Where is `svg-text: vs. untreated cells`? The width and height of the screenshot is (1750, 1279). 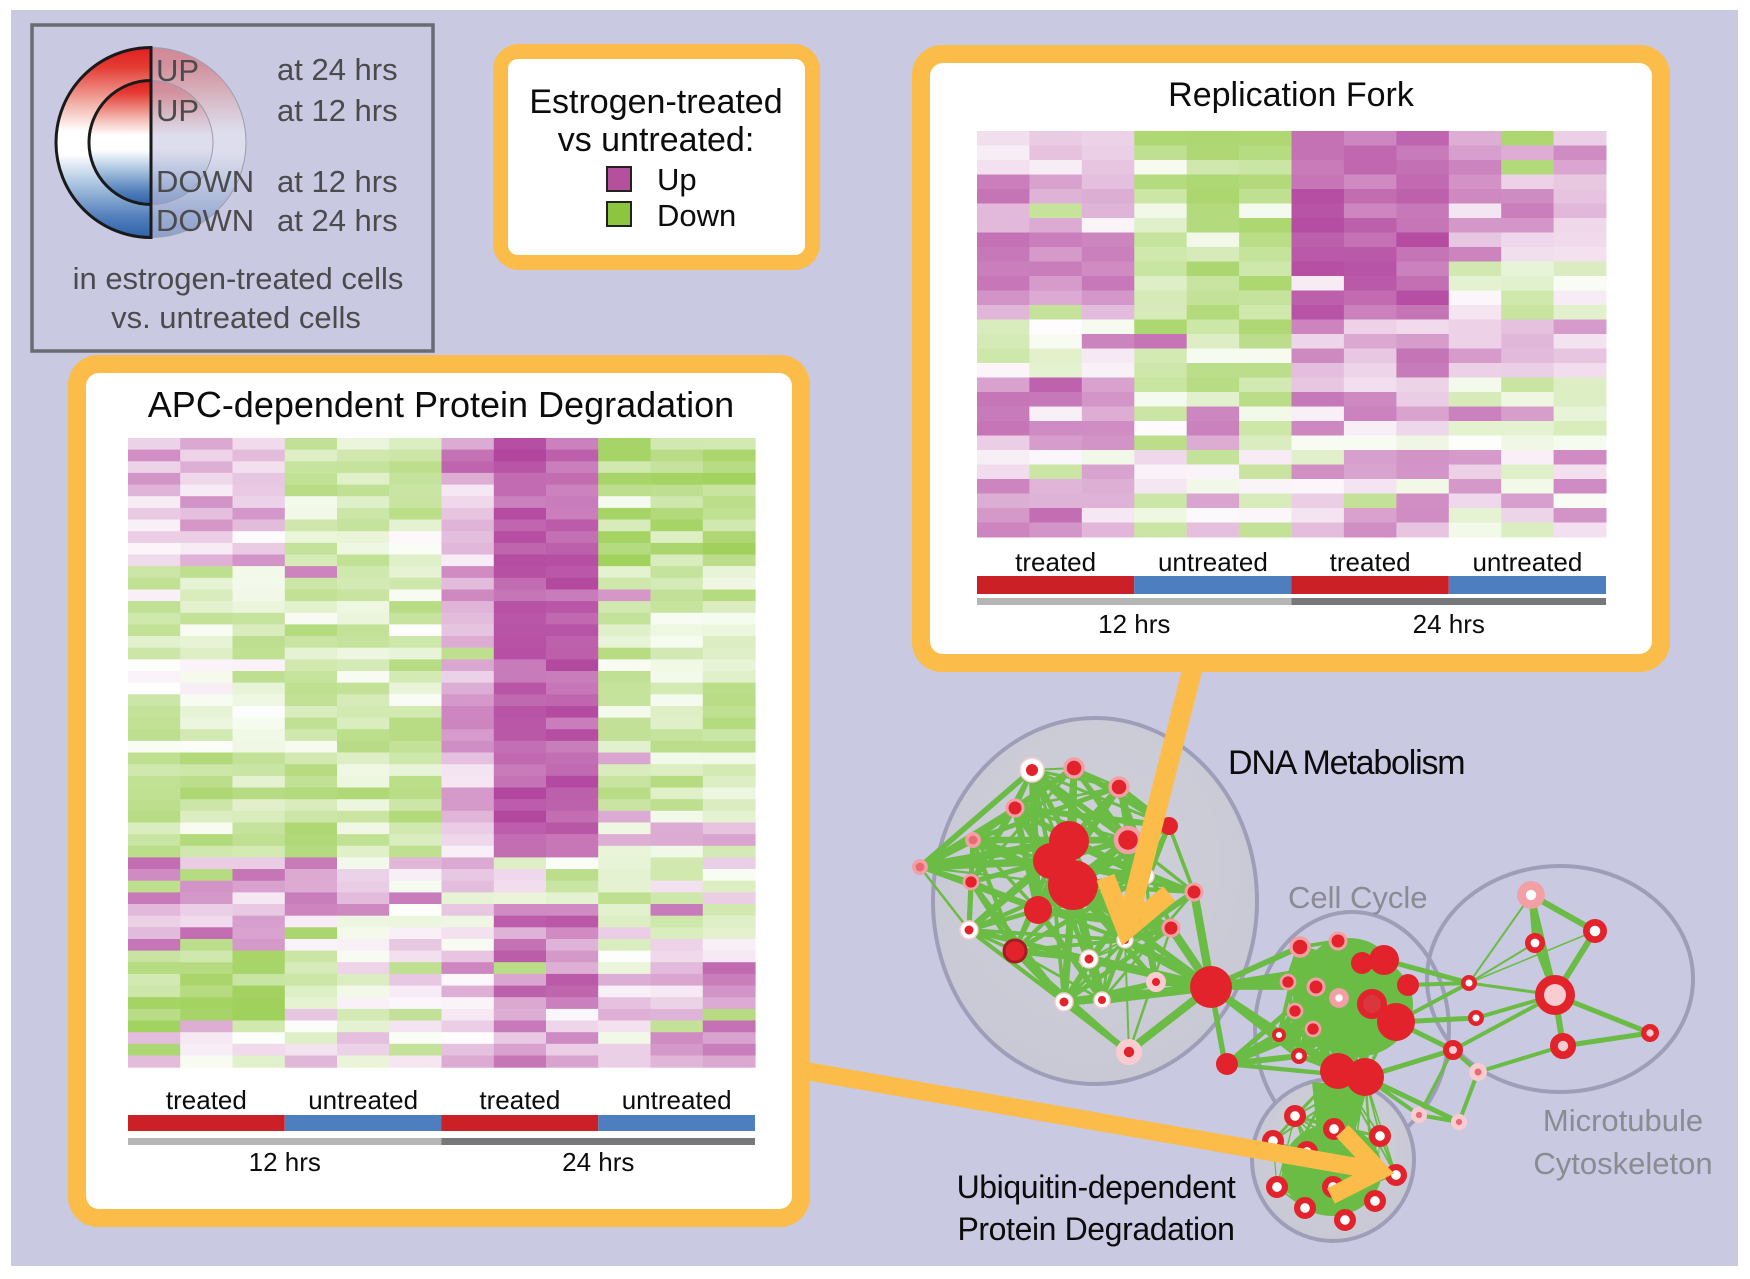 svg-text: vs. untreated cells is located at coordinates (236, 317).